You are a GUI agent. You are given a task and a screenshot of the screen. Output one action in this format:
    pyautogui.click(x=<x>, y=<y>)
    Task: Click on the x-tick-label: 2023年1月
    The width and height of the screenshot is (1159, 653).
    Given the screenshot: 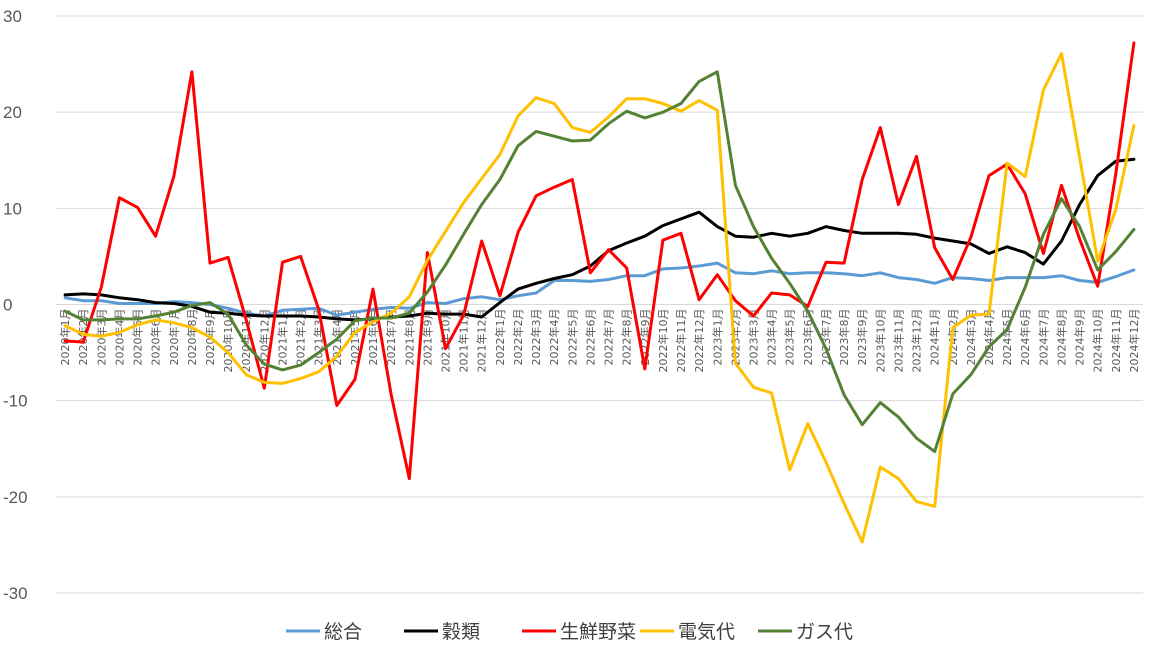 What is the action you would take?
    pyautogui.click(x=717, y=337)
    